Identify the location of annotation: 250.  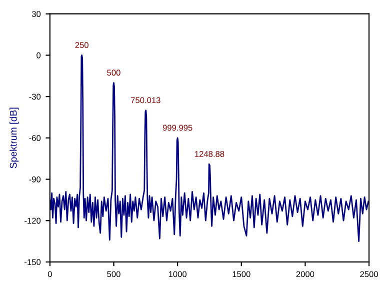
(81, 45).